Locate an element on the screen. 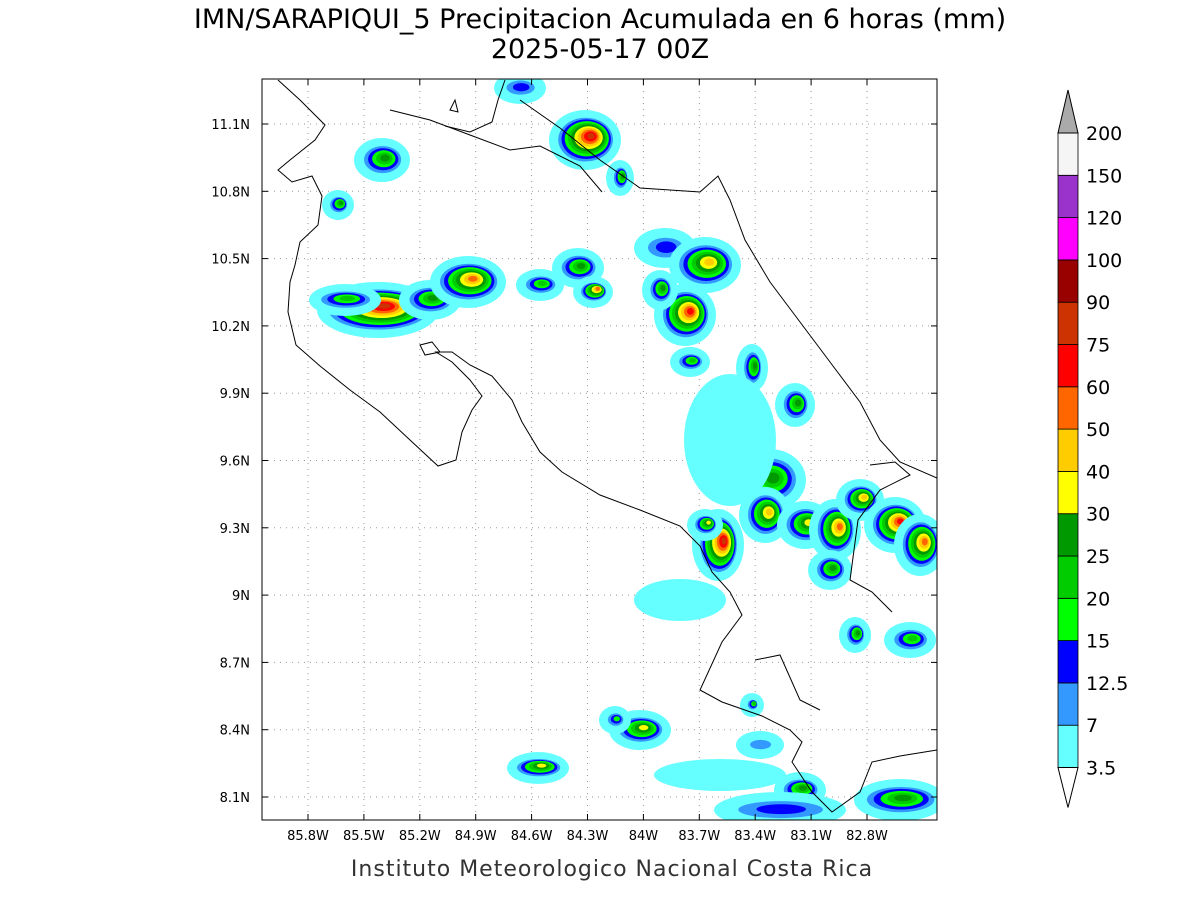  lon-tick-label: 84.6W is located at coordinates (532, 836).